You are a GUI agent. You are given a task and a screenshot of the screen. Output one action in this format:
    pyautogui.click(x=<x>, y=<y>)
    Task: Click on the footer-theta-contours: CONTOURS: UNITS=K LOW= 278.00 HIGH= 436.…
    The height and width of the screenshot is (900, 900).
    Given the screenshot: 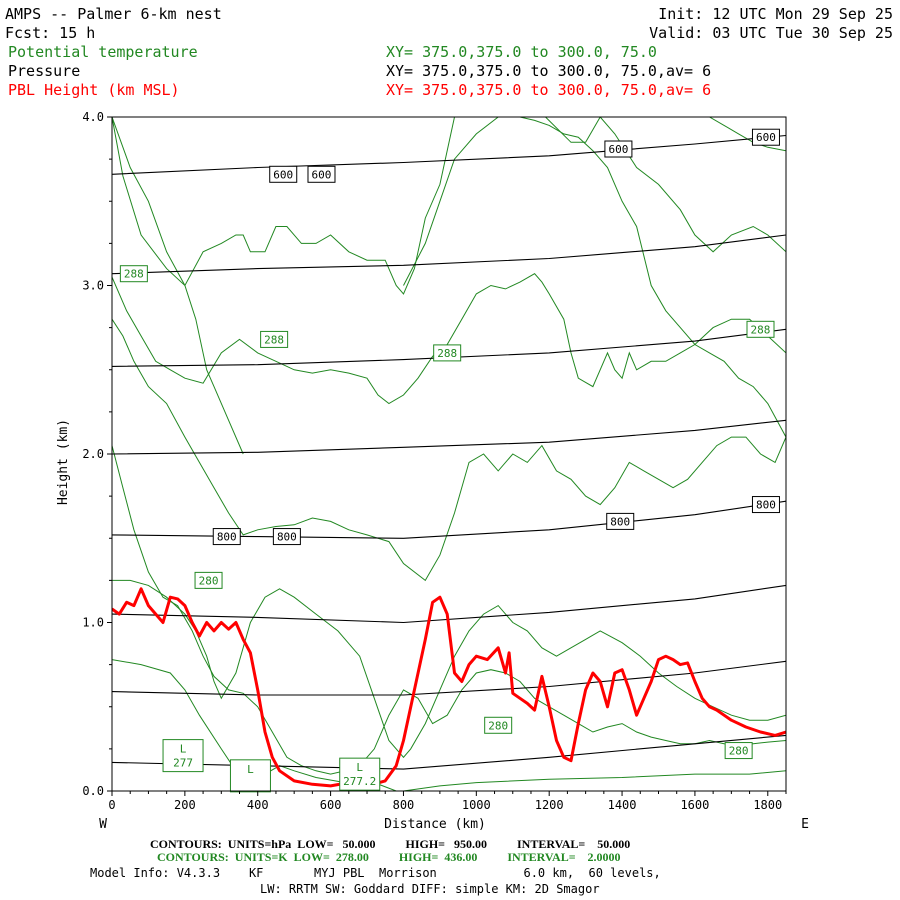 What is the action you would take?
    pyautogui.click(x=389, y=857)
    